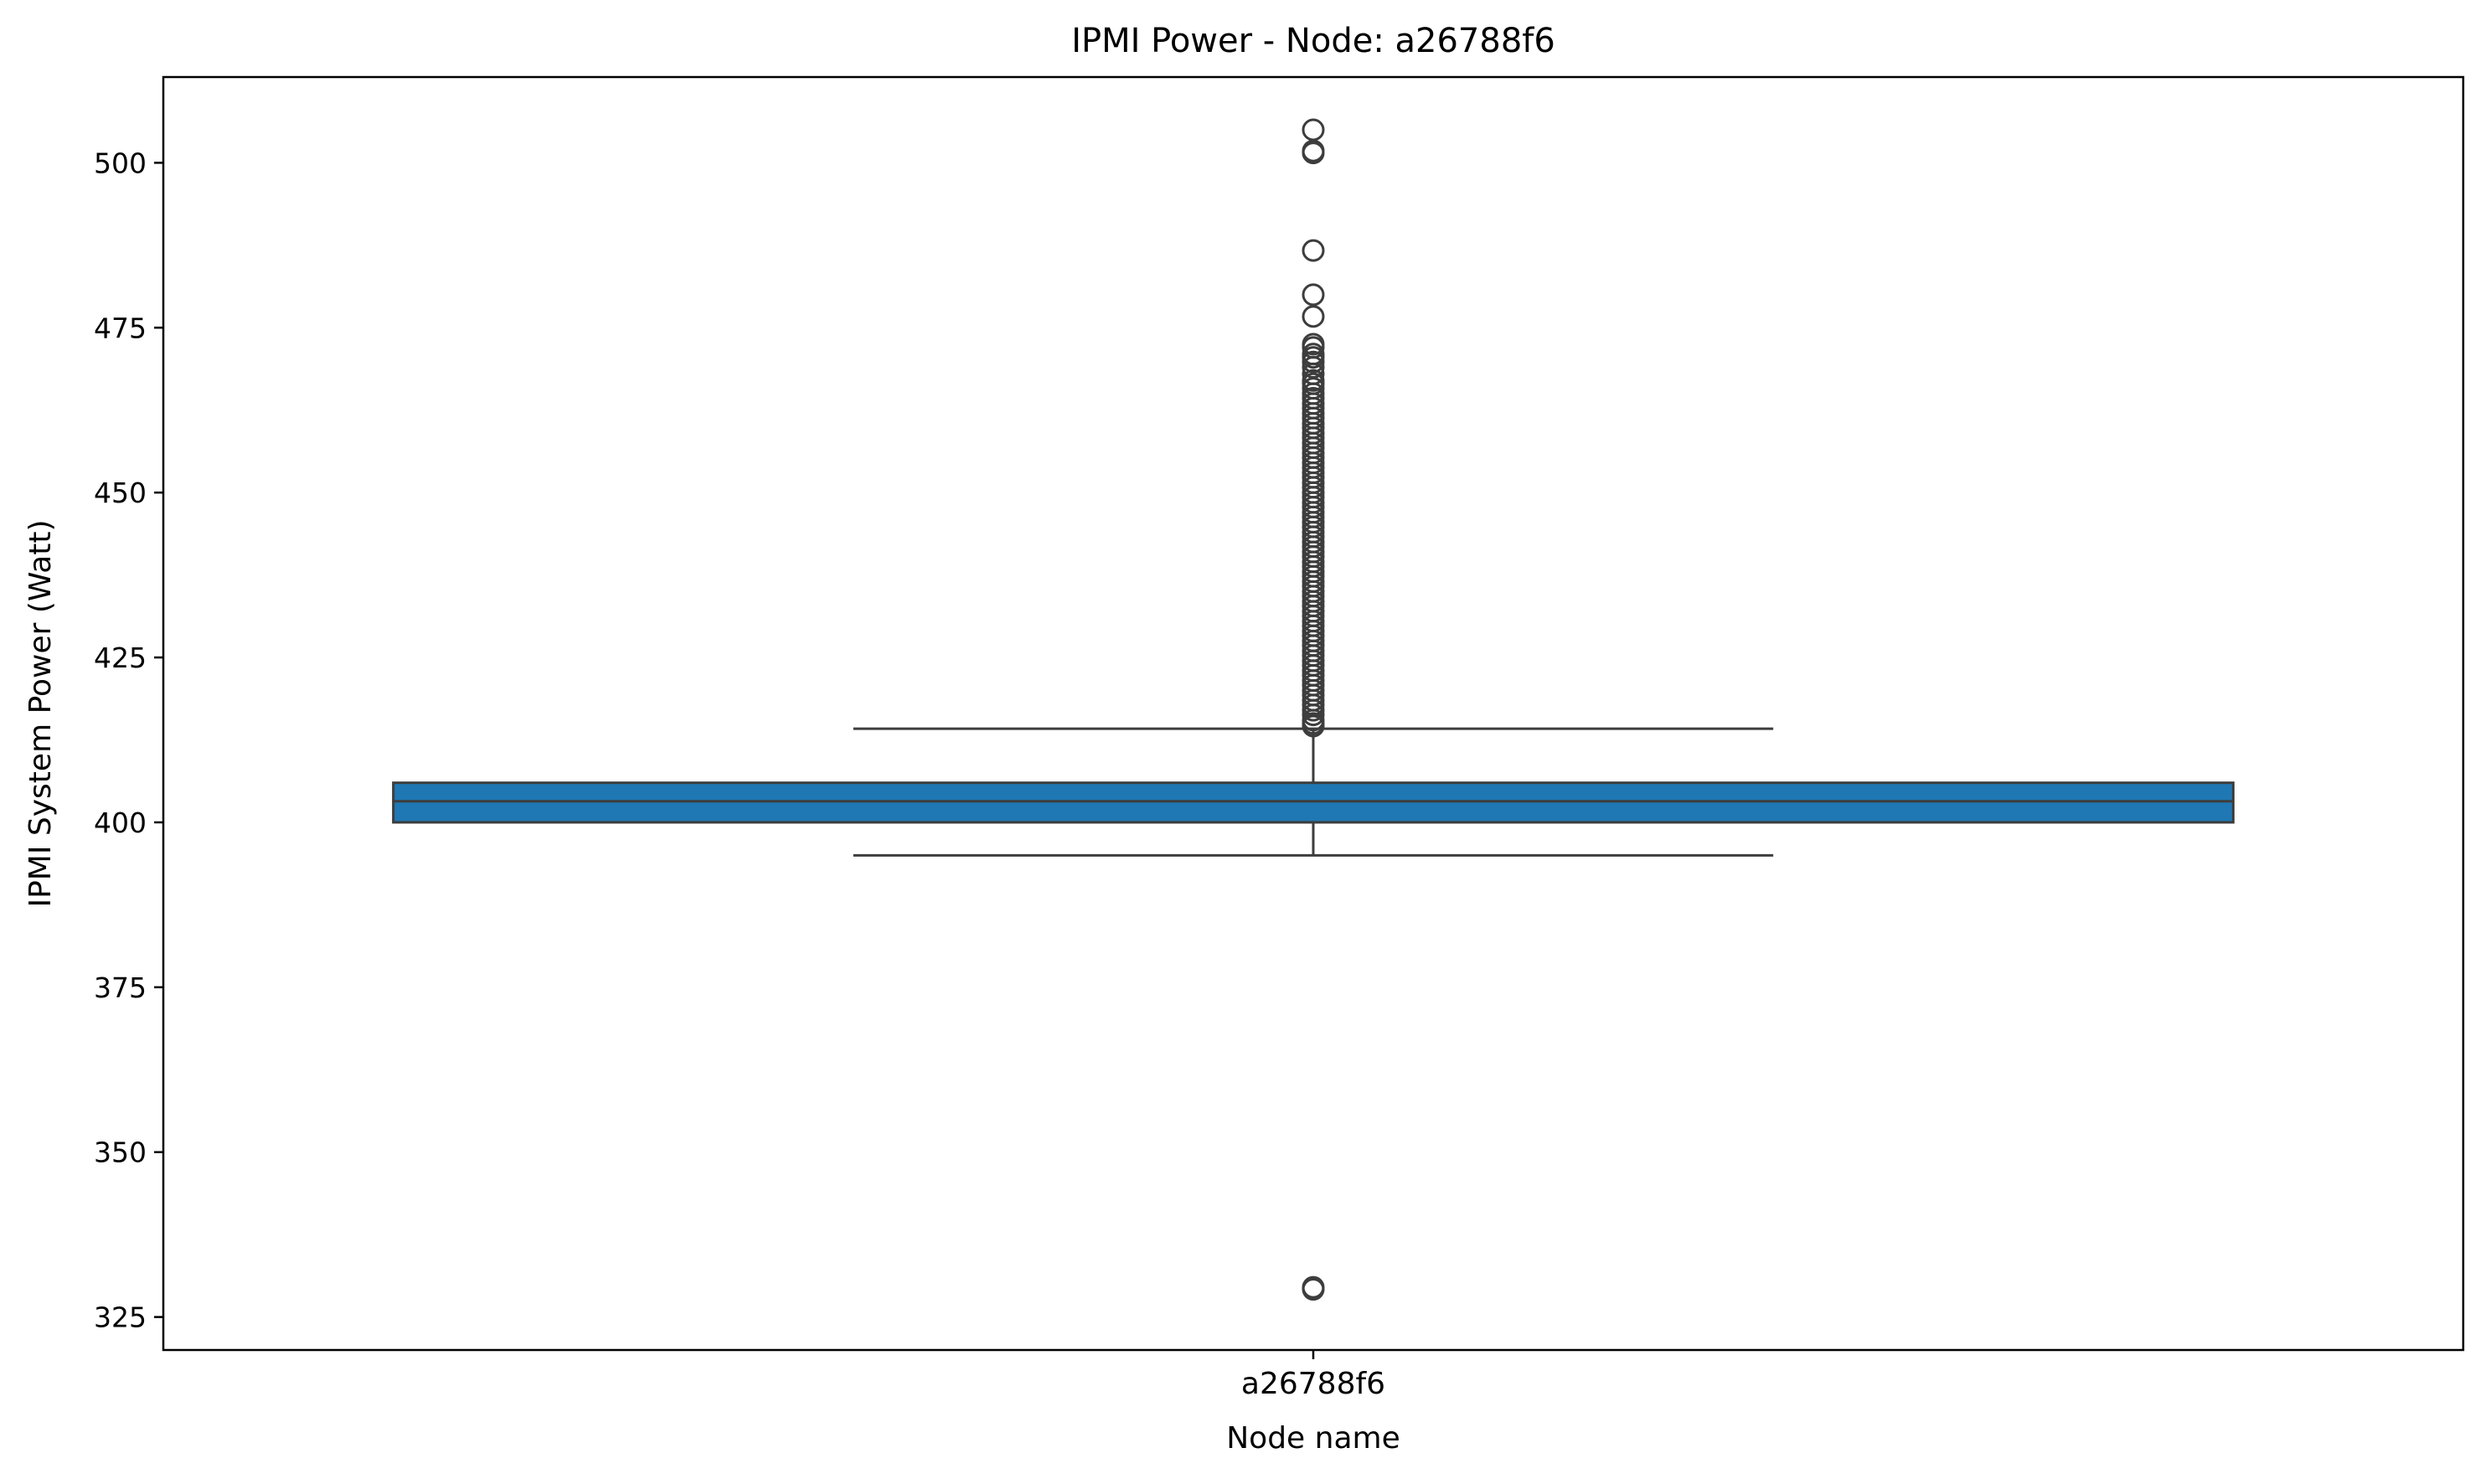 The height and width of the screenshot is (1484, 2485). Describe the element at coordinates (1313, 41) in the screenshot. I see `chart-title: IPMI Power - Node: a26788f6` at that location.